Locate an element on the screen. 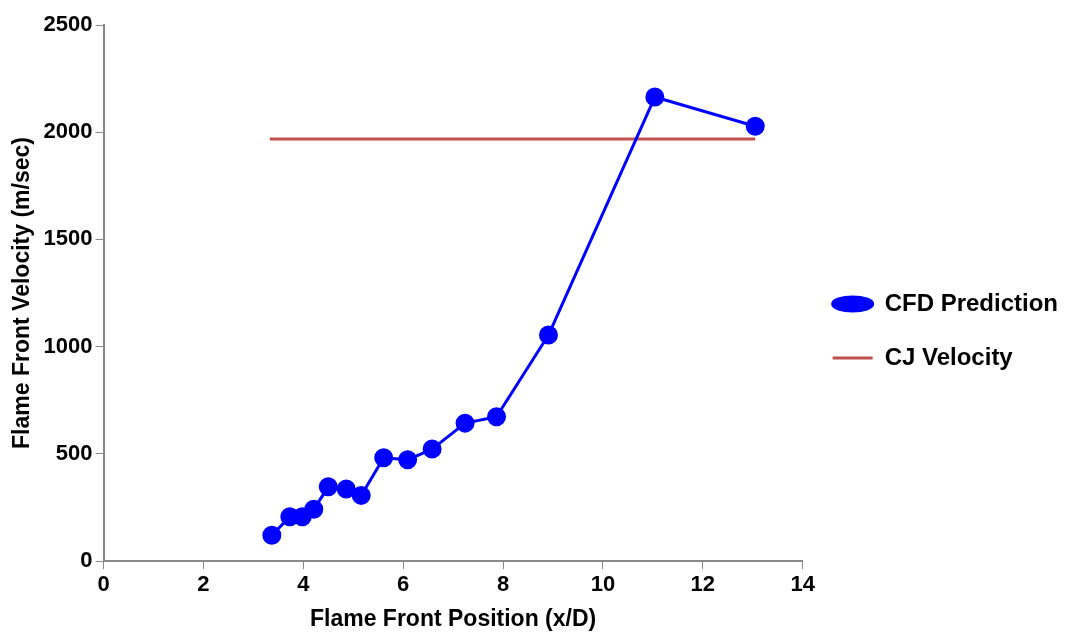  x-tick-label: 10 is located at coordinates (603, 584).